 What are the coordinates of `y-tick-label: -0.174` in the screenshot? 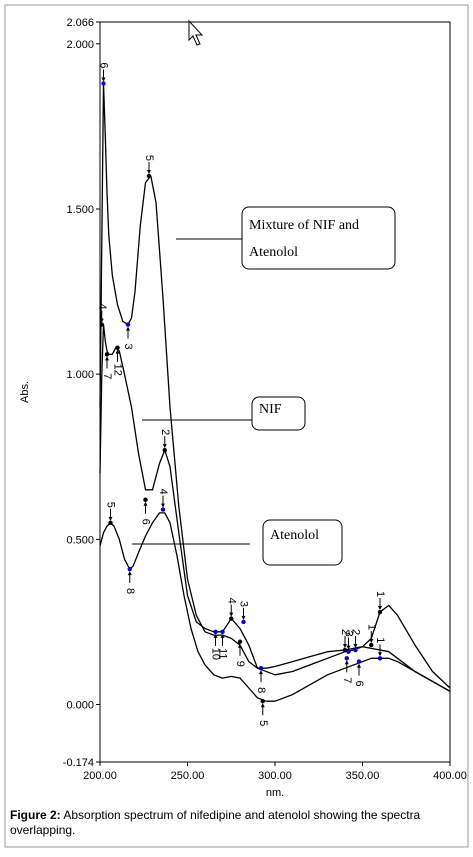 It's located at (78, 763).